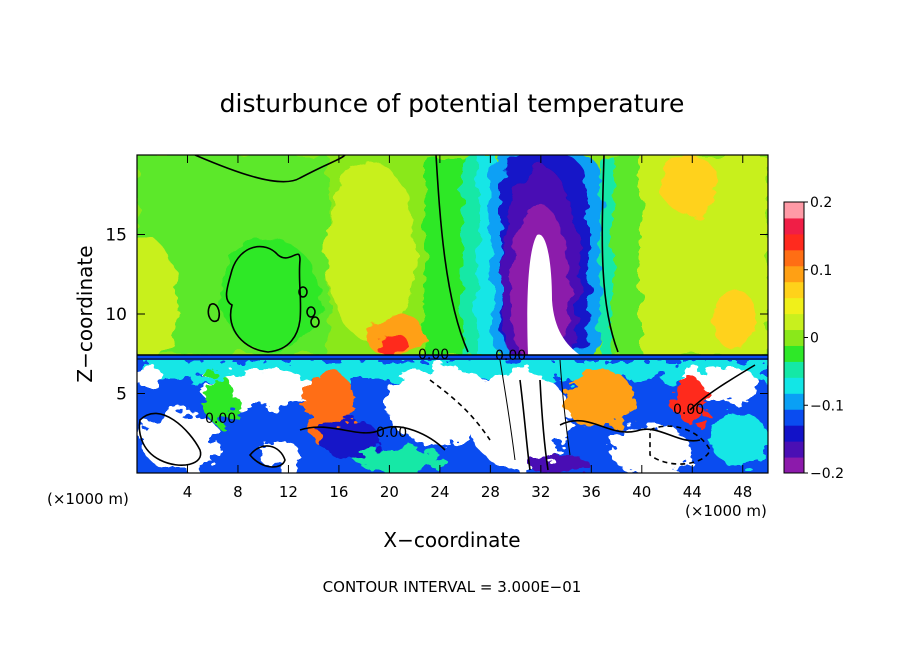  What do you see at coordinates (263, 299) in the screenshot?
I see `contour-left-blob` at bounding box center [263, 299].